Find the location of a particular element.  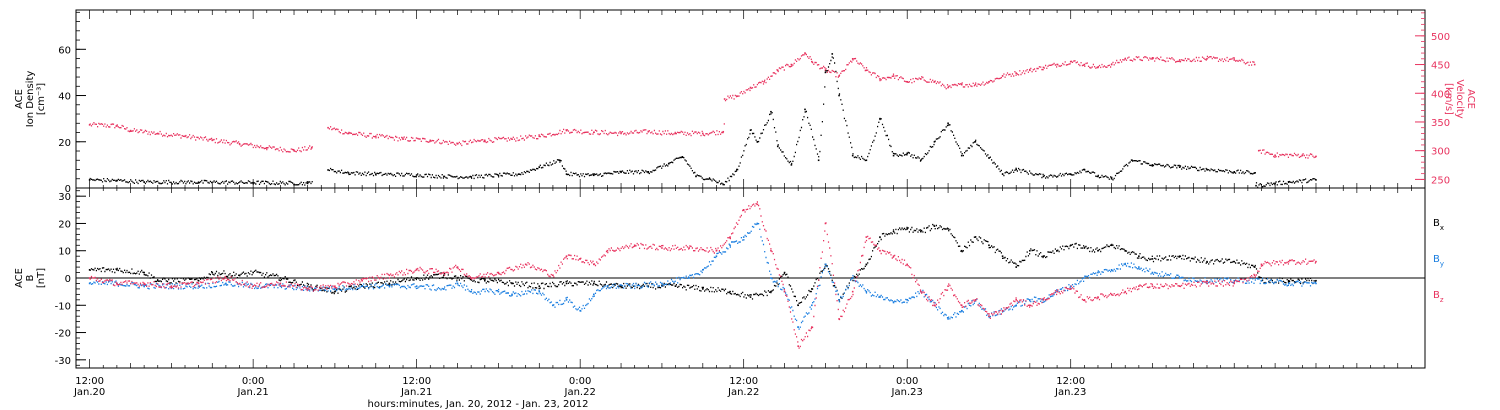

x-tick-label-date: Jan.22 is located at coordinates (743, 392).